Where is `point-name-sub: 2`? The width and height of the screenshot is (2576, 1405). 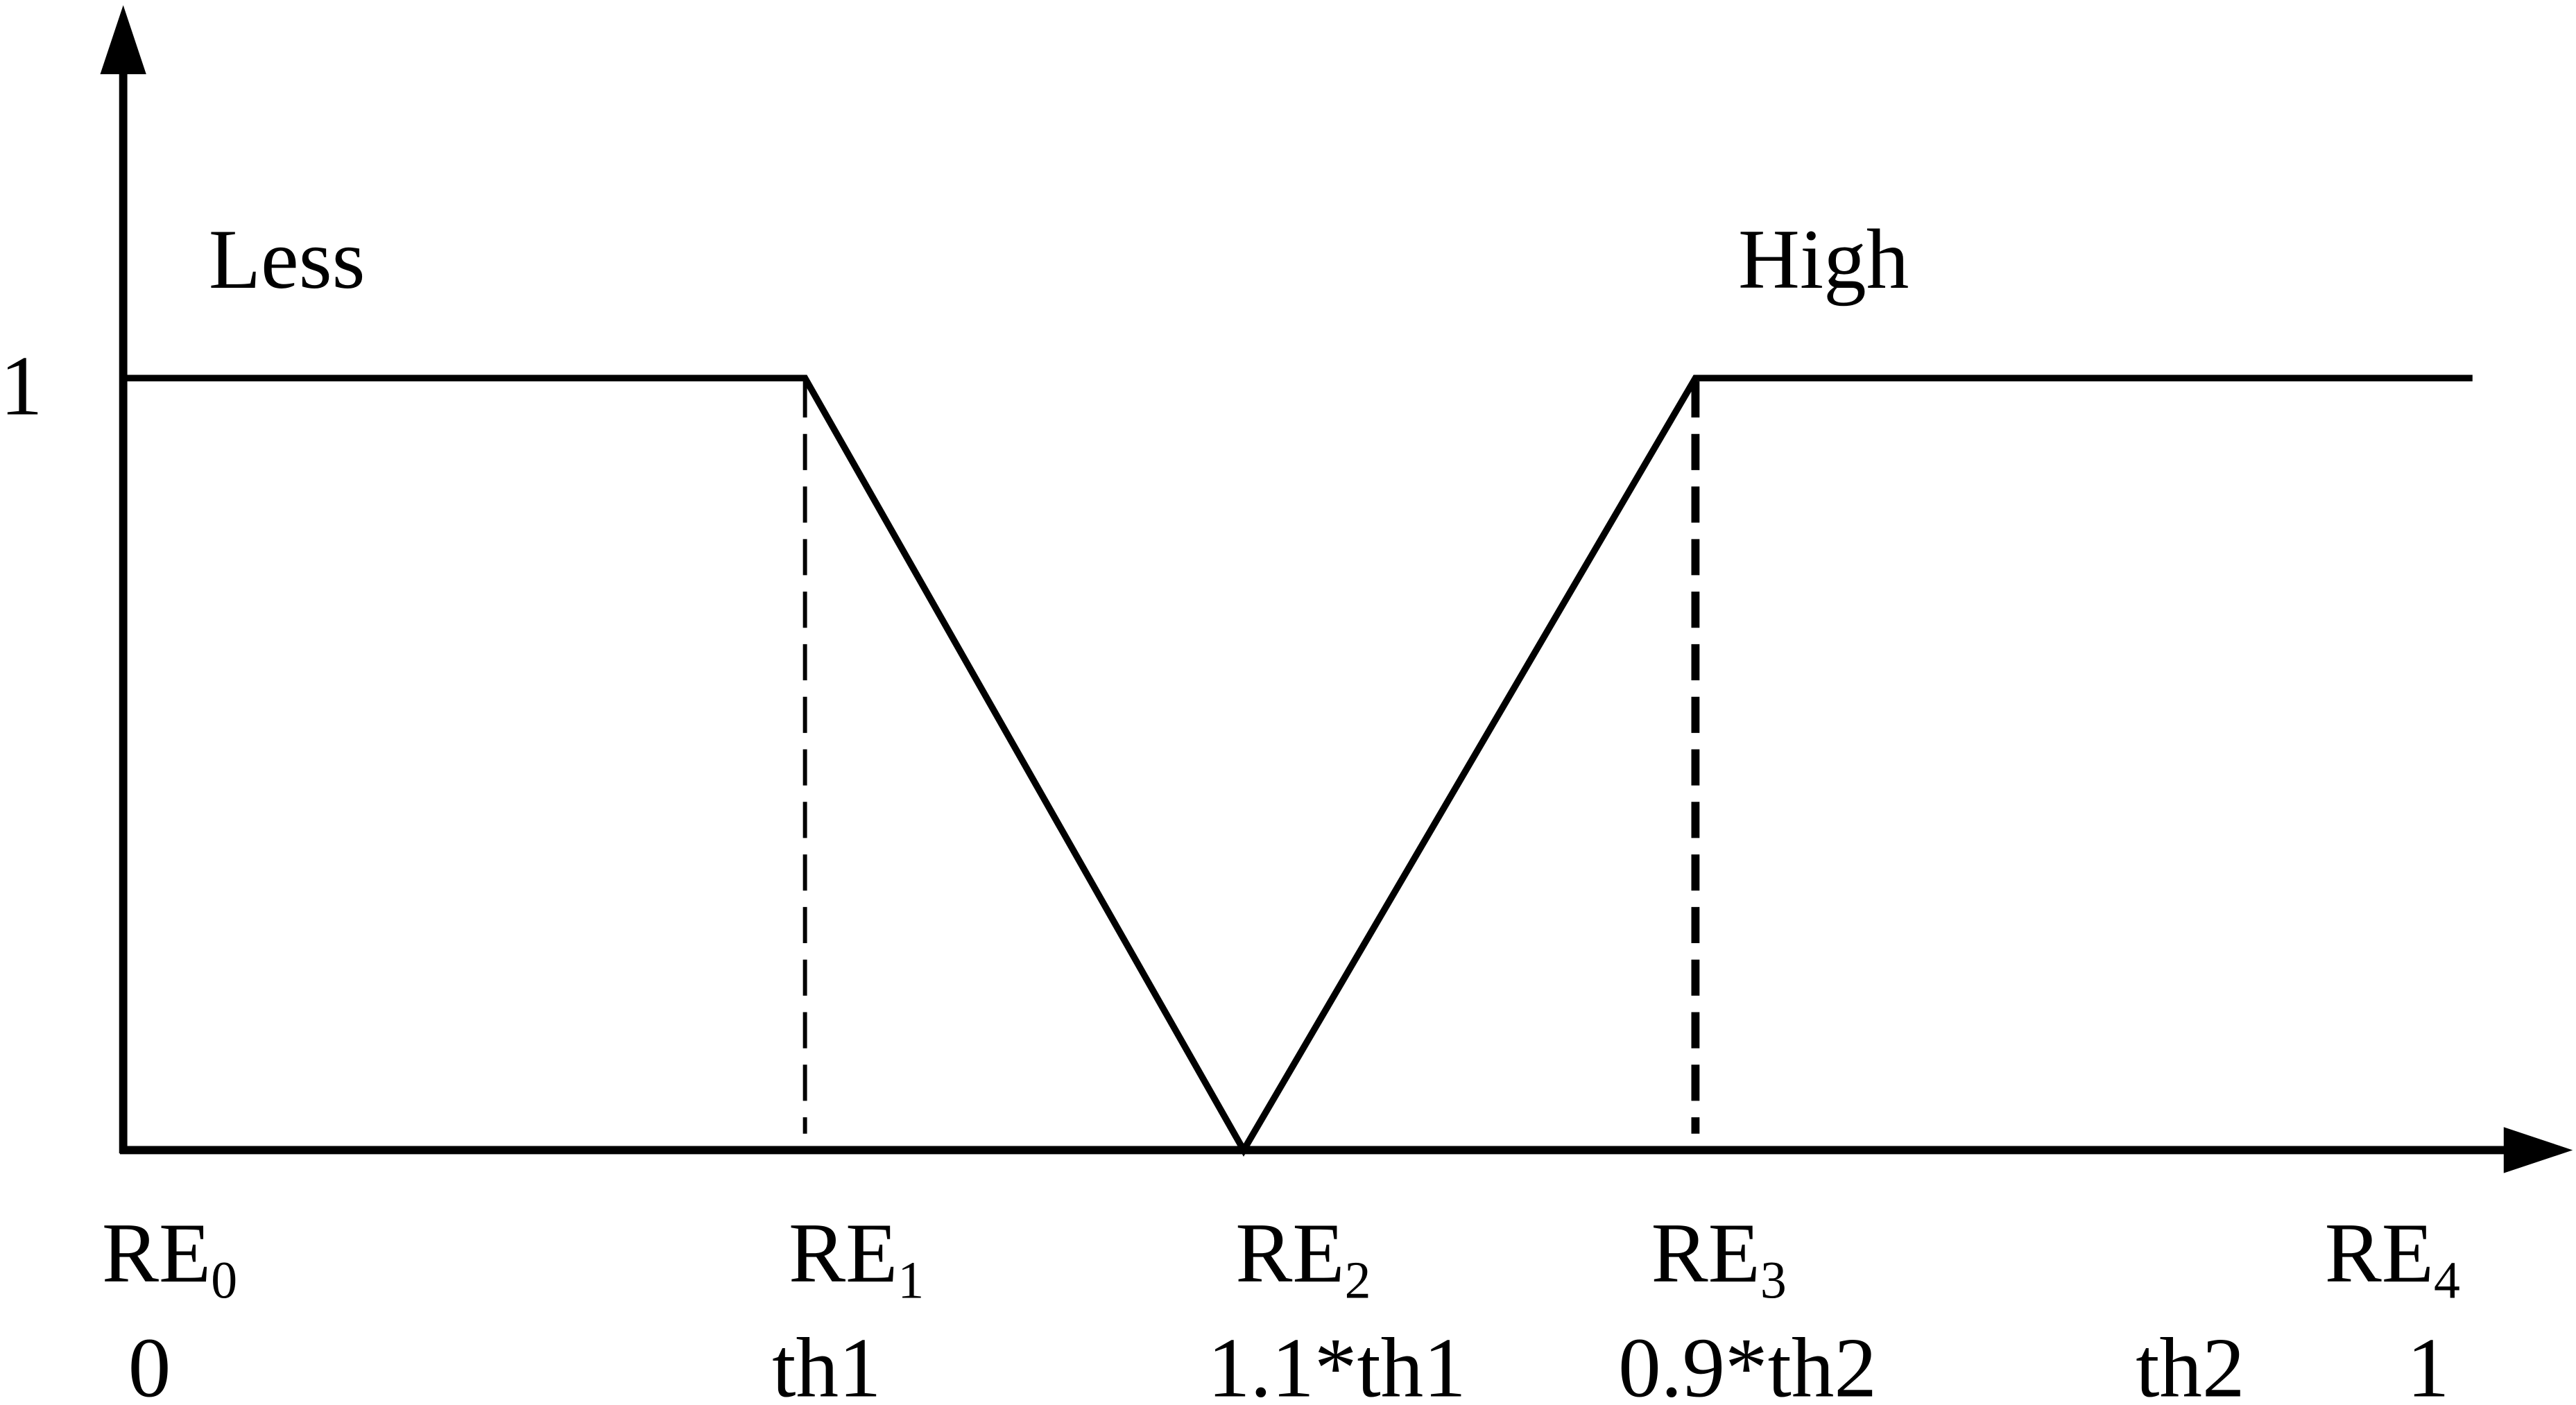
point-name-sub: 2 is located at coordinates (1358, 1281).